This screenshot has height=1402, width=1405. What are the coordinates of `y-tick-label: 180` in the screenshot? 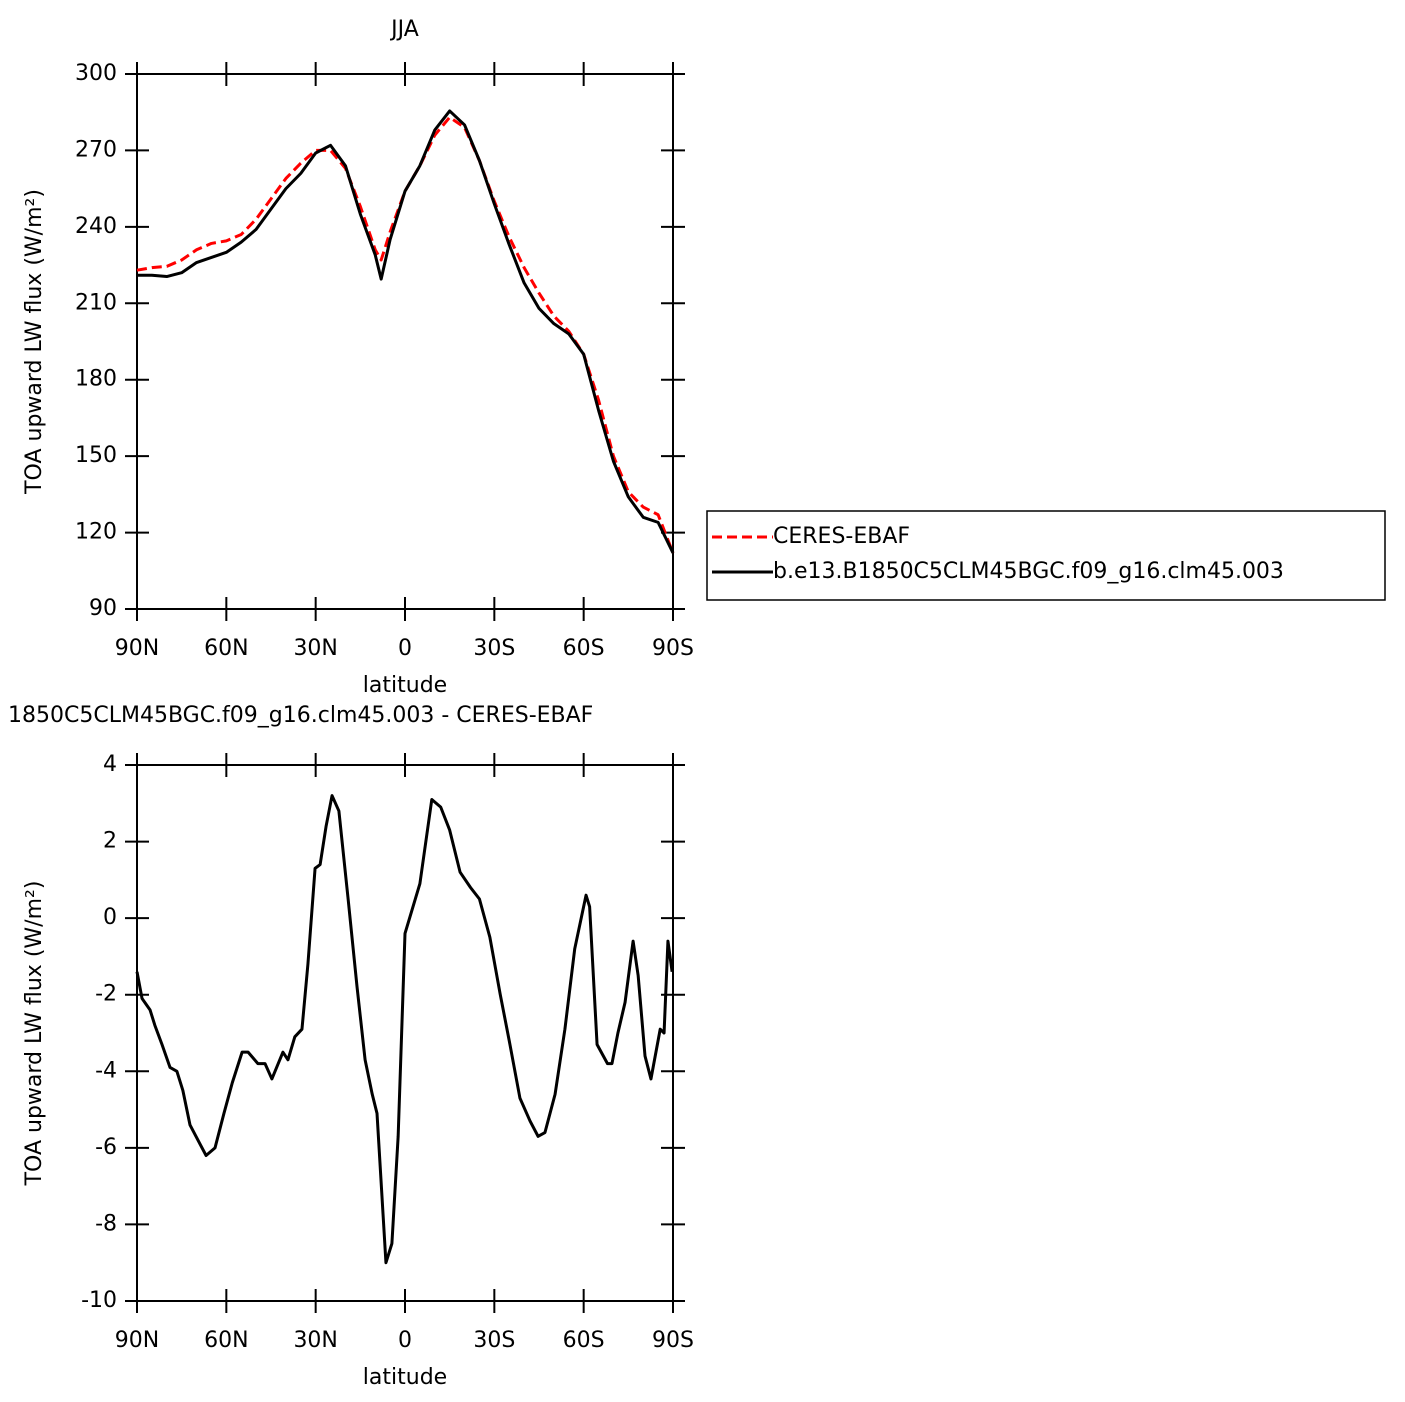 It's located at (96, 379).